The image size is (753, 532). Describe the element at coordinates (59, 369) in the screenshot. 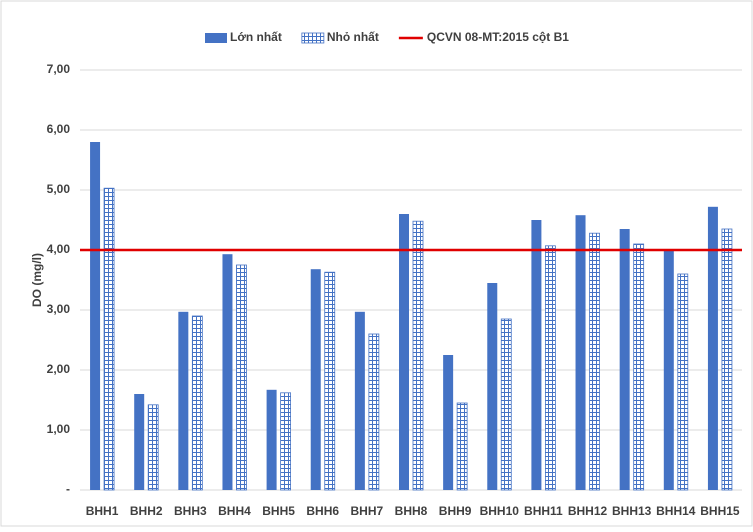

I see `y-tick-label: 2,00` at that location.